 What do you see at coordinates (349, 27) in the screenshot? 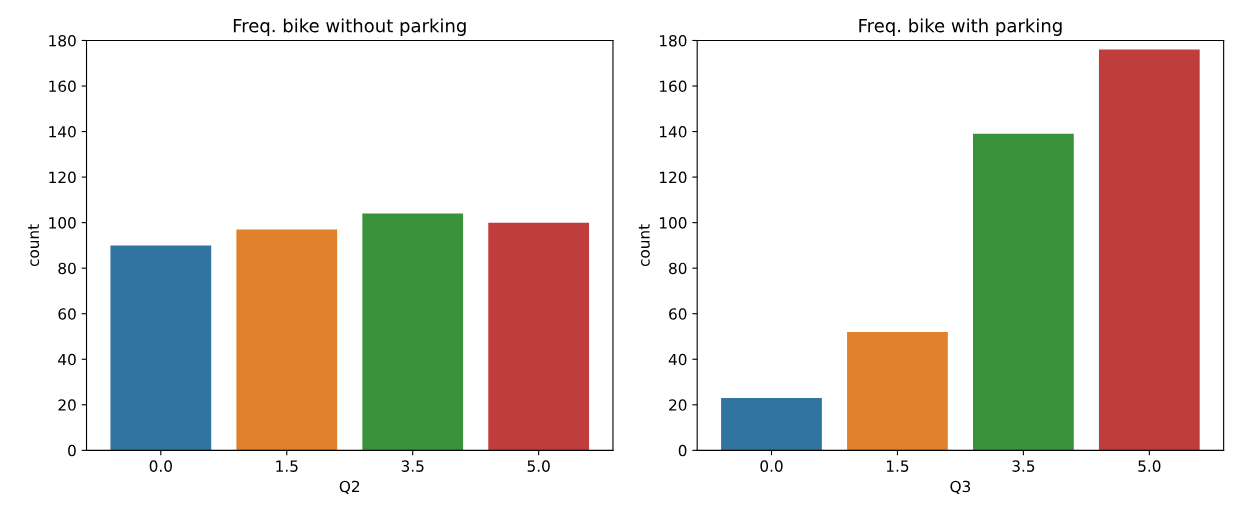
I see `chart-title: Freq. bike without parking` at bounding box center [349, 27].